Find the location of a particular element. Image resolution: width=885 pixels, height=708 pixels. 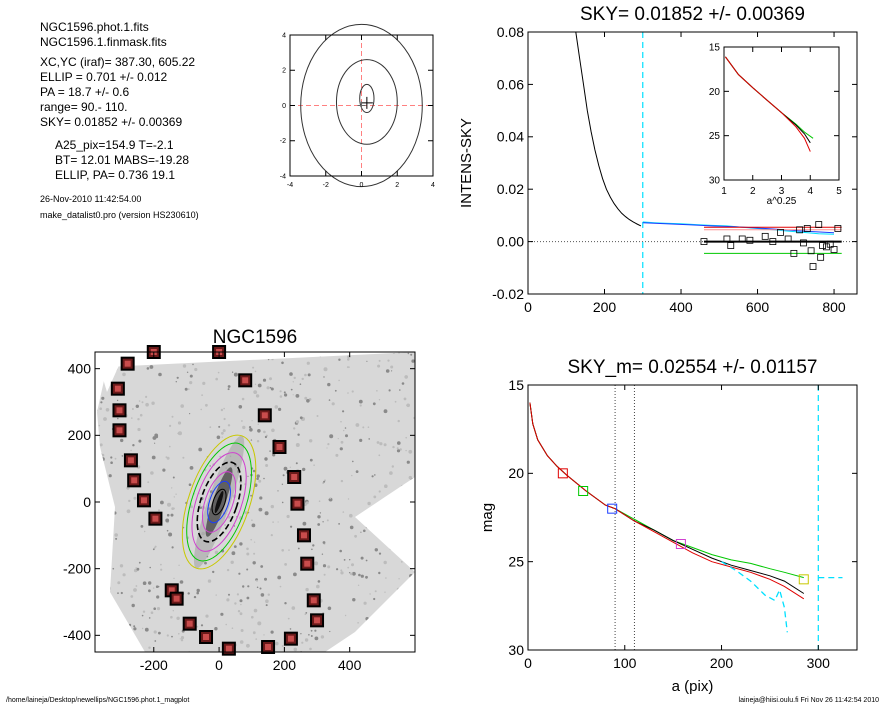

y-tick-label: -400 is located at coordinates (77, 635).